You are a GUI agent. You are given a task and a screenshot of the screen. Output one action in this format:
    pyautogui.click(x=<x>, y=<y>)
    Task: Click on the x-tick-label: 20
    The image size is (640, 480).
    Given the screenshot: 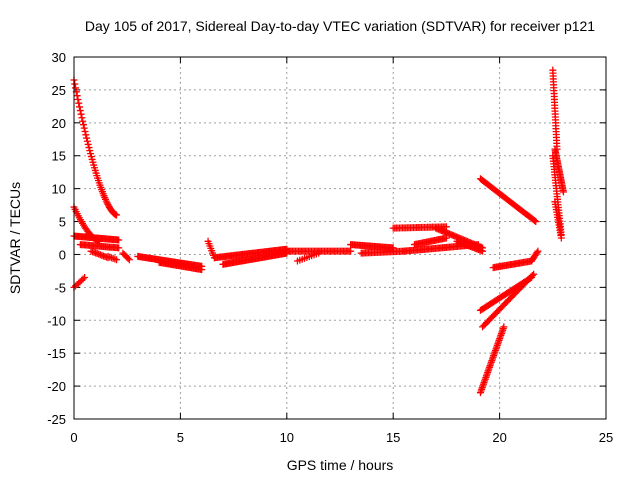 What is the action you would take?
    pyautogui.click(x=499, y=437)
    